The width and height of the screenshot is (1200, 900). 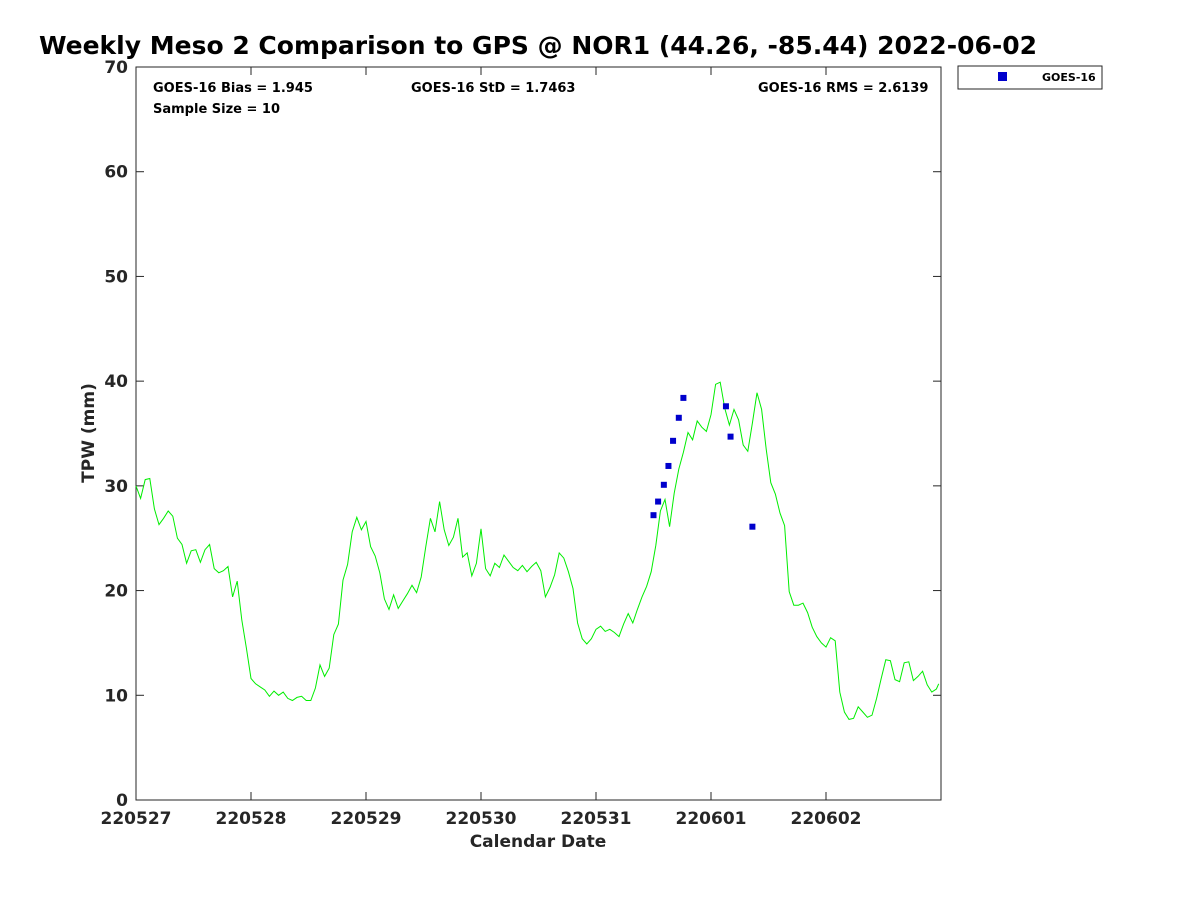 What do you see at coordinates (136, 819) in the screenshot?
I see `x-tick-label: 220527` at bounding box center [136, 819].